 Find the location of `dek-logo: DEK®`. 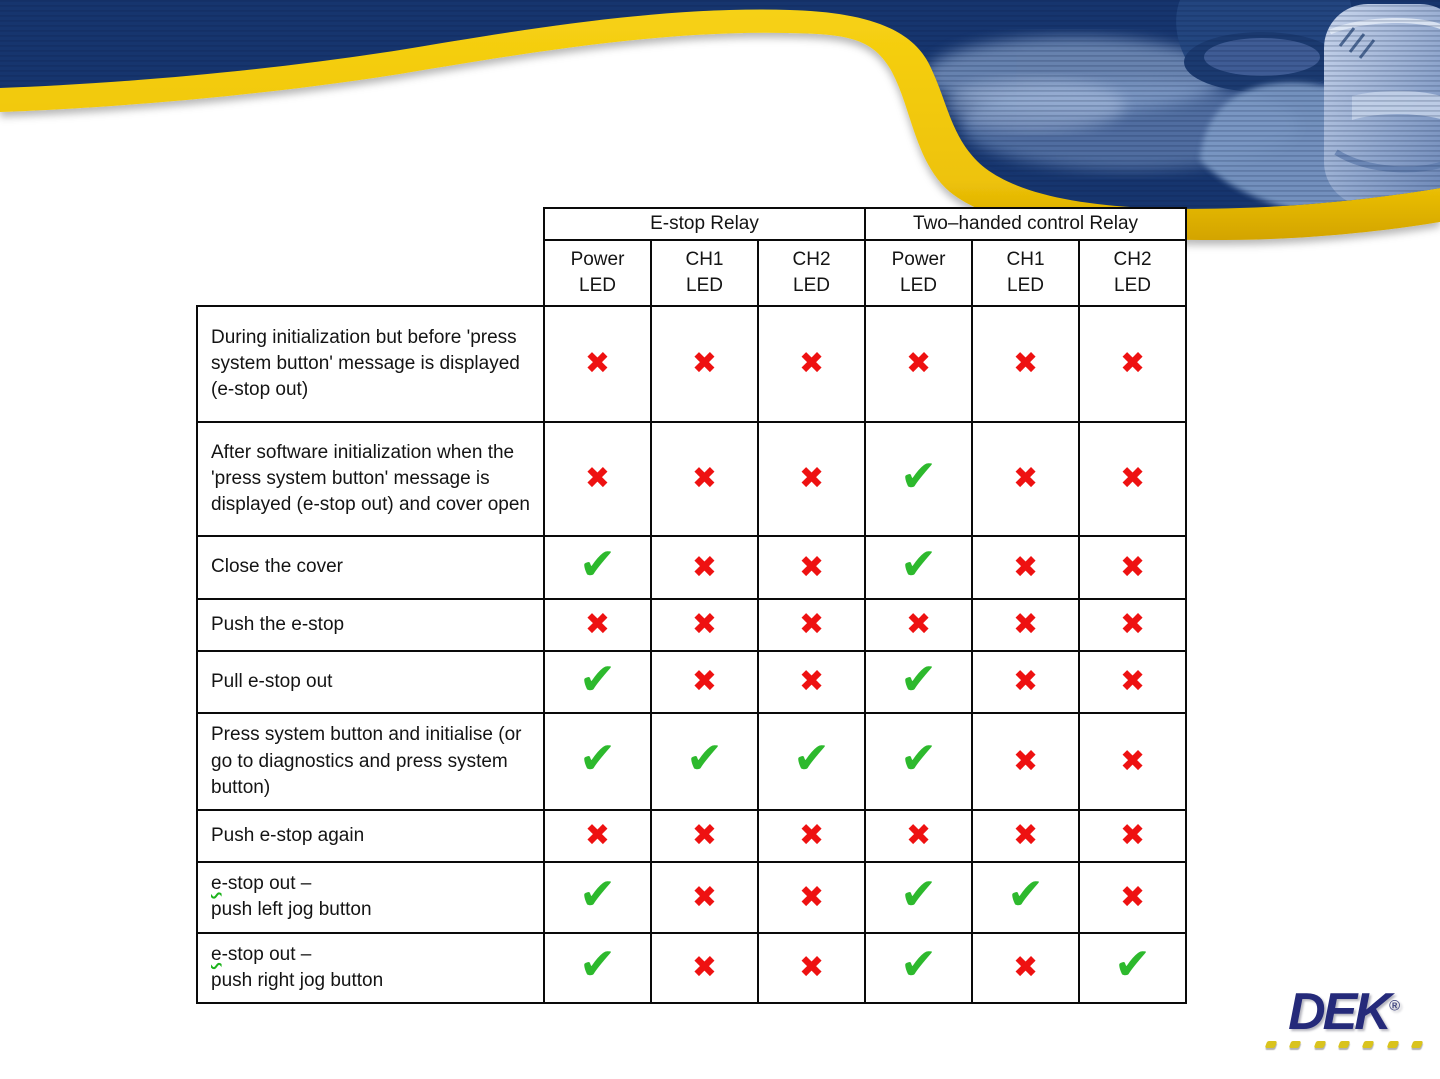

dek-logo: DEK® is located at coordinates (1344, 1017).